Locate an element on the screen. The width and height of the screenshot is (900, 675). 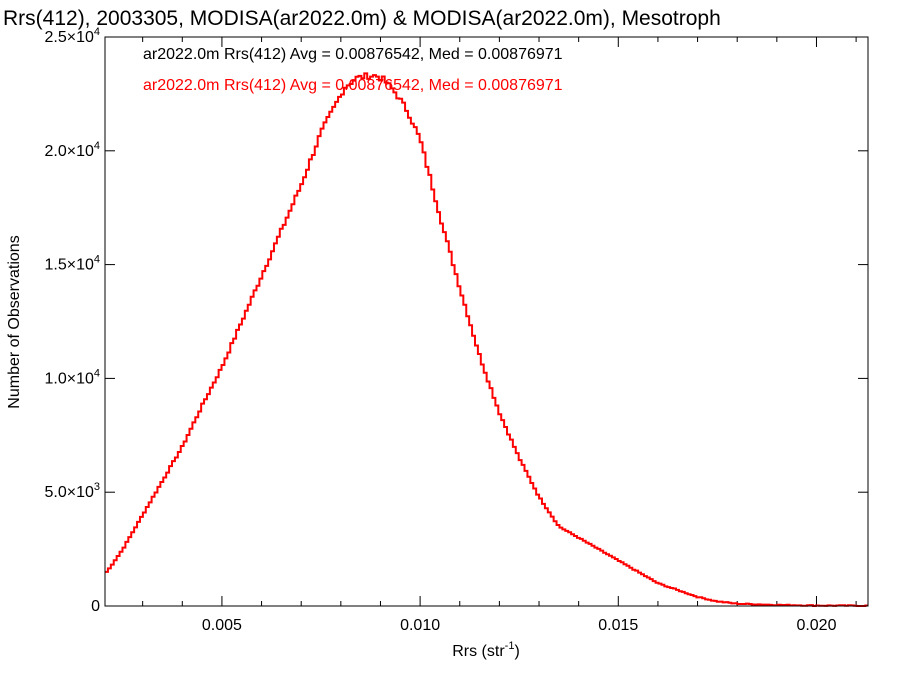
x-axis-title: Rrs (str-1) is located at coordinates (486, 650).